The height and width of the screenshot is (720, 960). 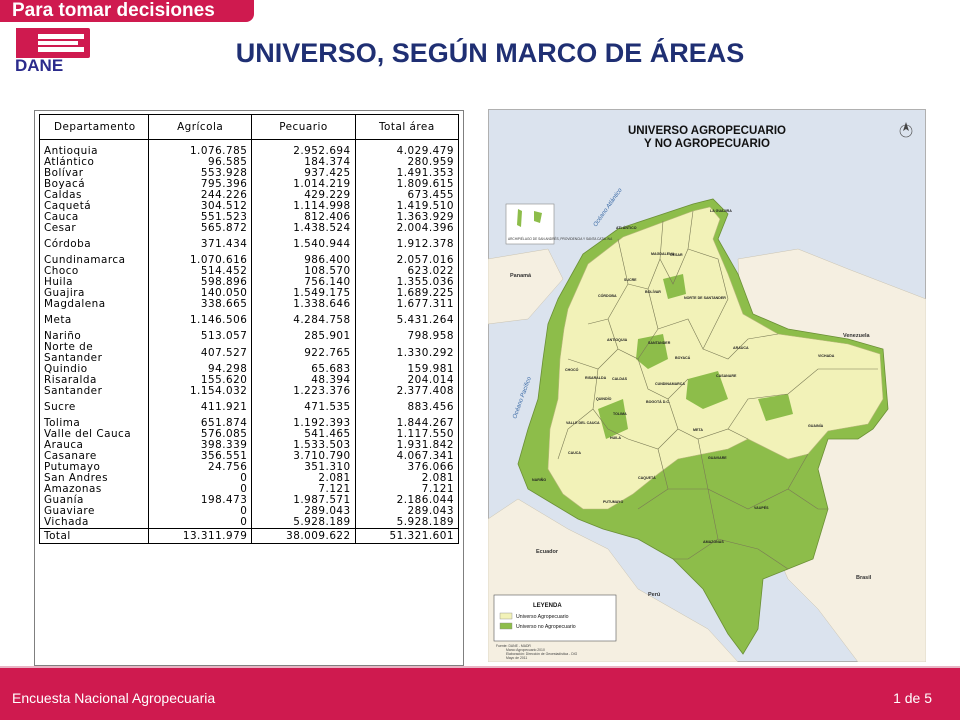 I want to click on row-total-cell: 289.043, so click(x=407, y=511).